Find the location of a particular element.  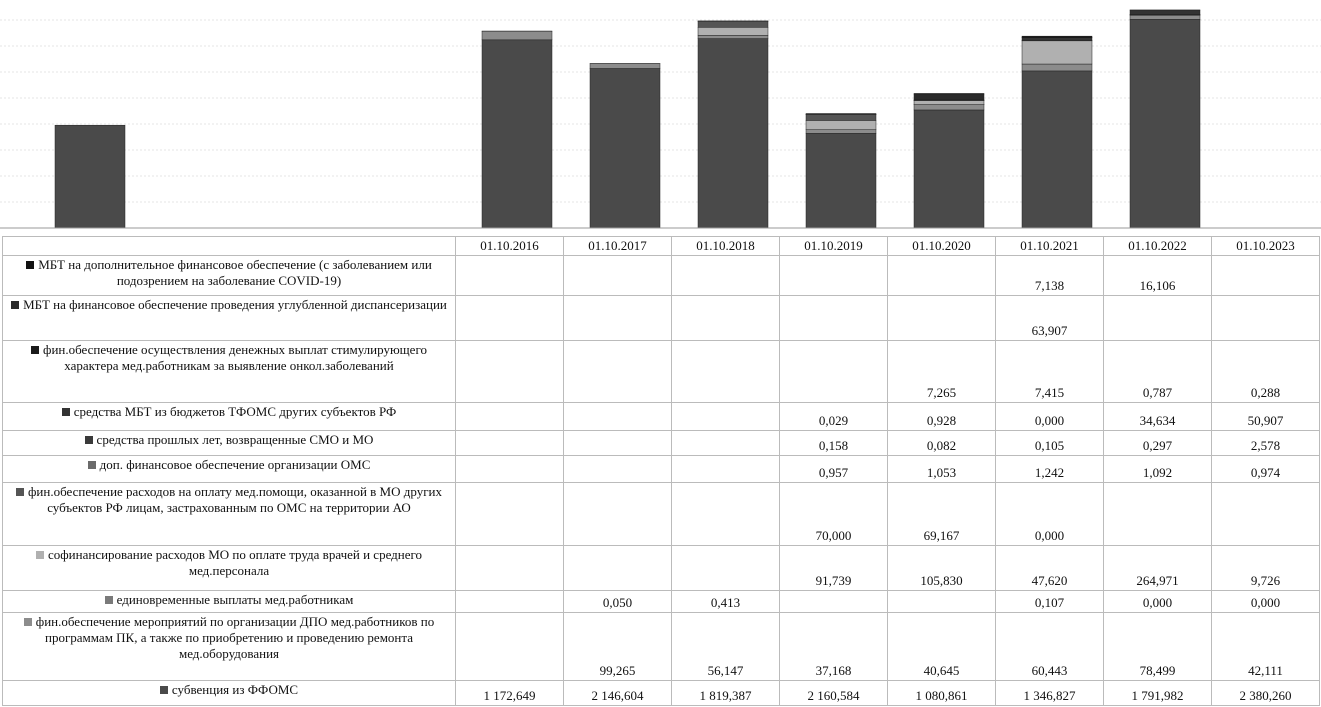

value-label: 63,907 is located at coordinates (1049, 318).